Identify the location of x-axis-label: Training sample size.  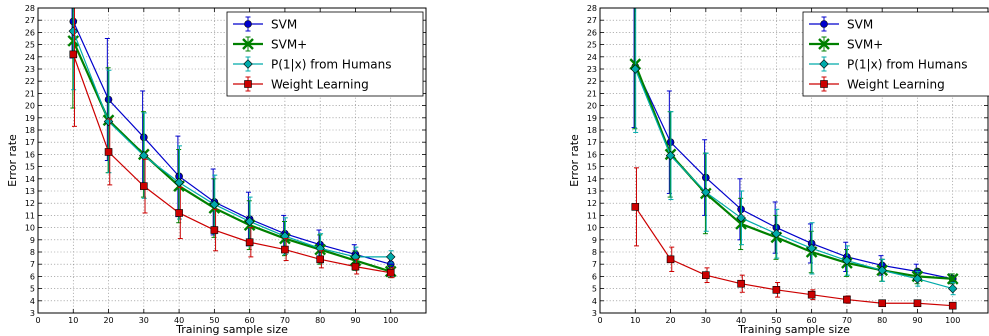
(793, 329).